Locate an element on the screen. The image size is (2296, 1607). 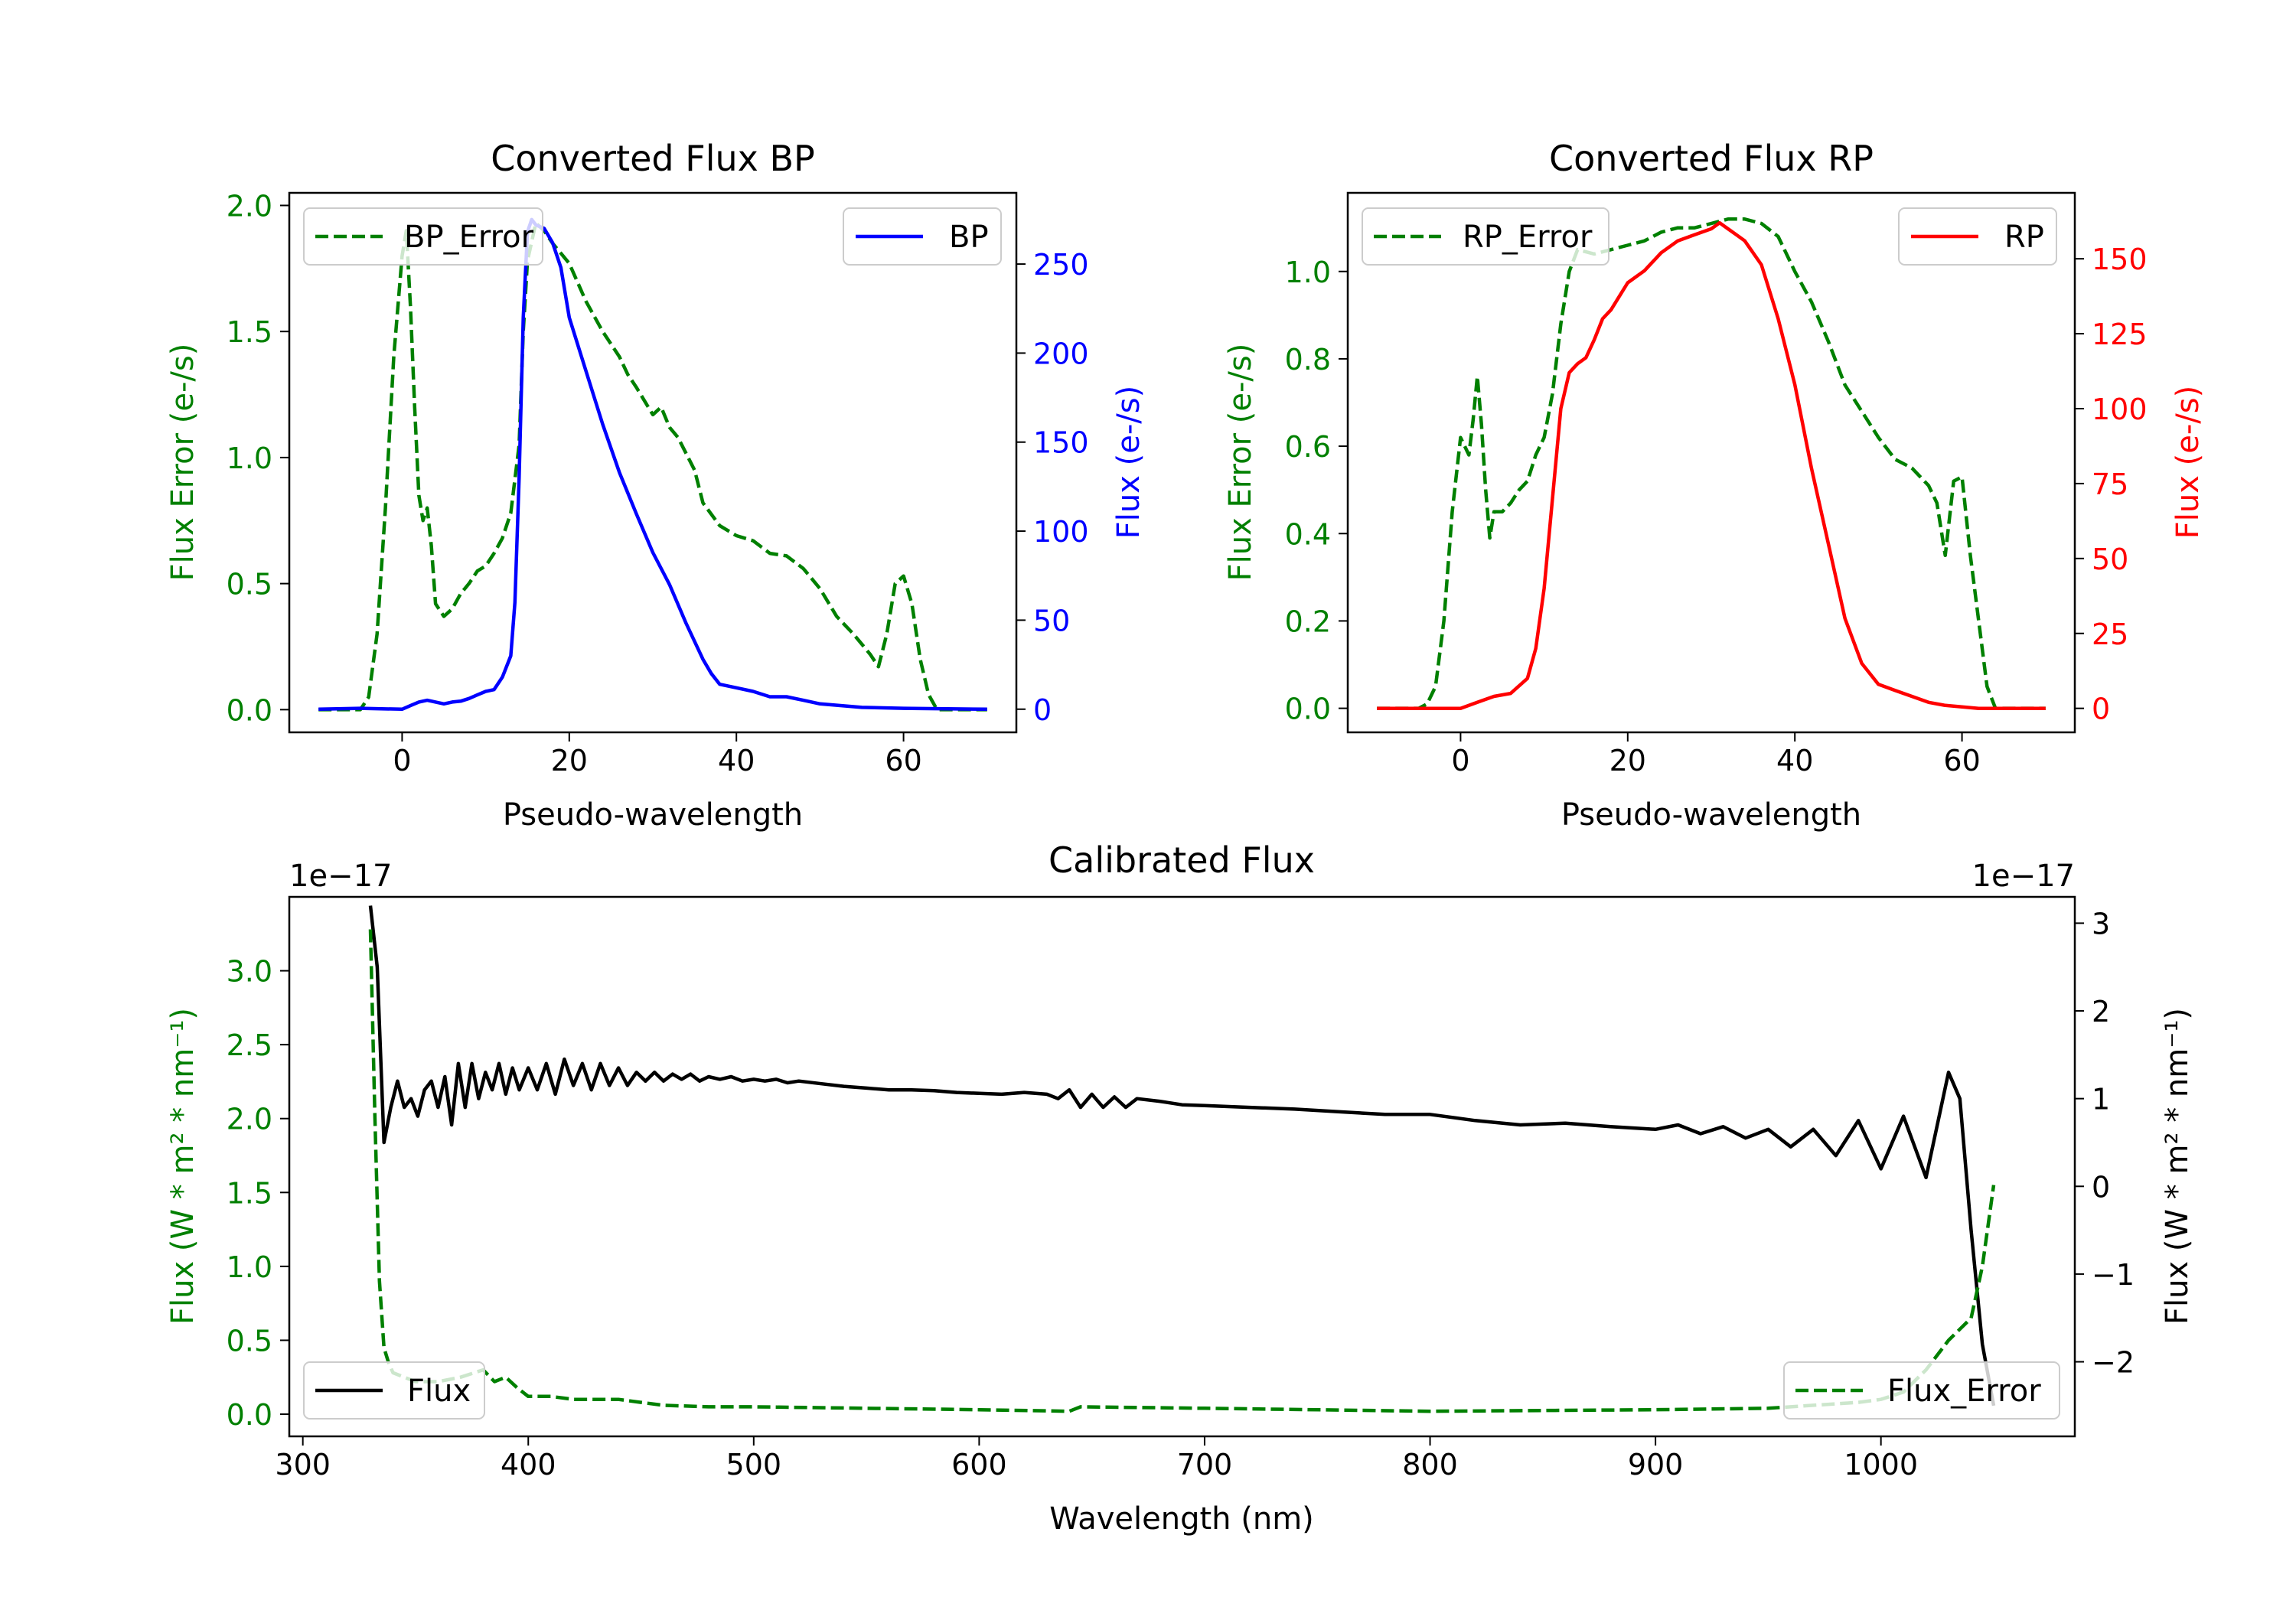
cal-y-left-tick-label: 2.0 is located at coordinates (249, 1120).